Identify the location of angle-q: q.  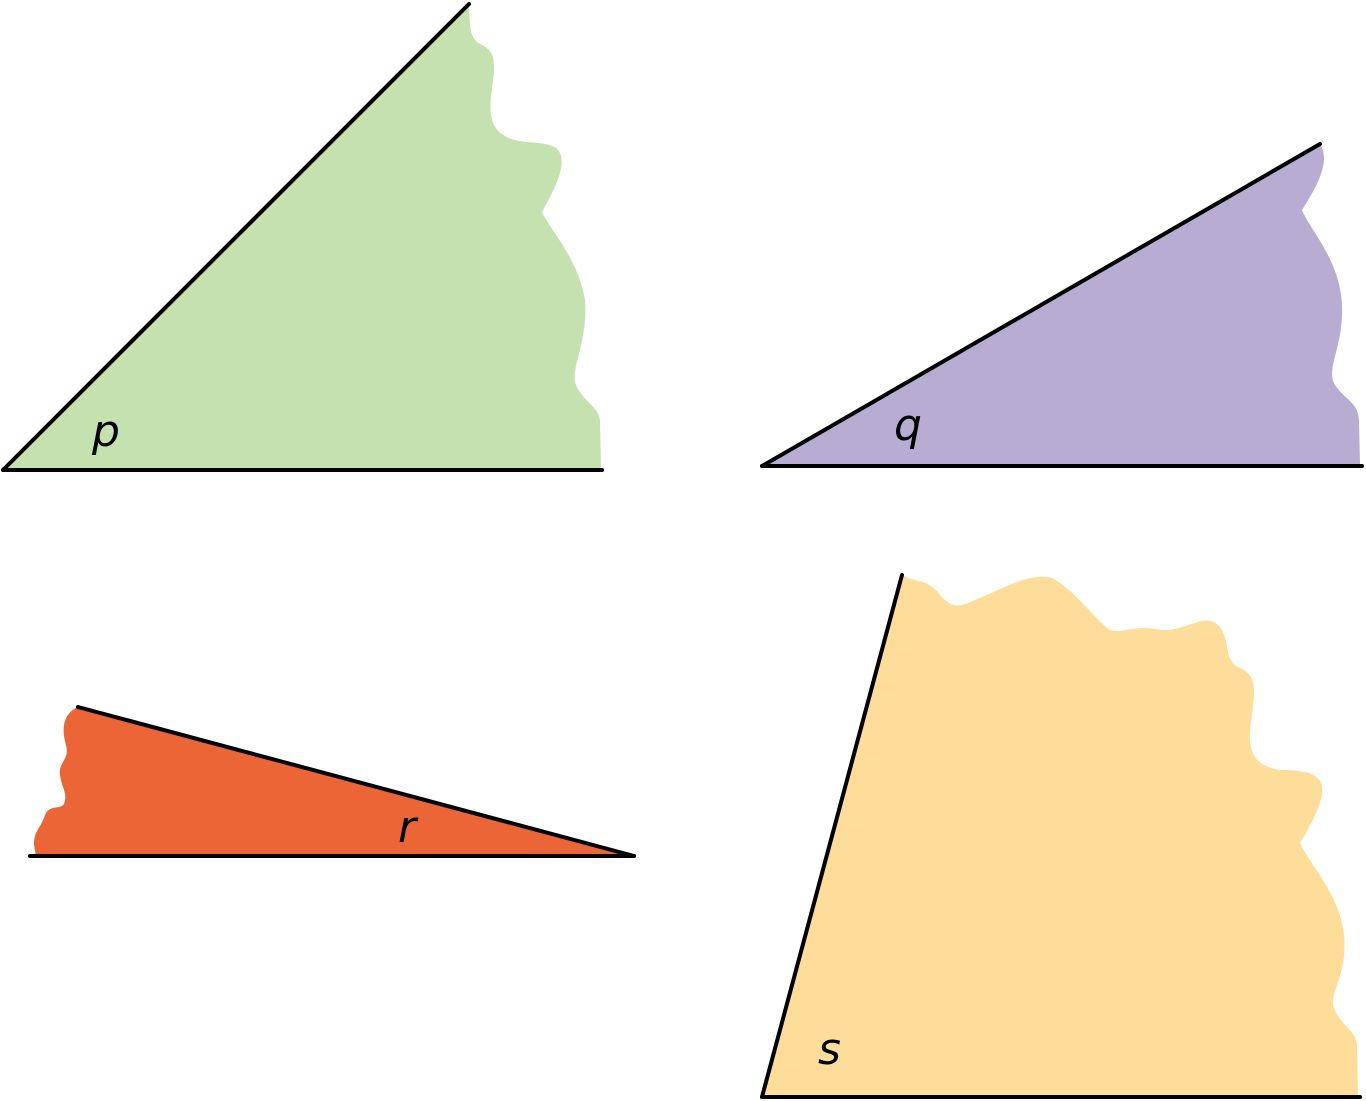
(1062, 305).